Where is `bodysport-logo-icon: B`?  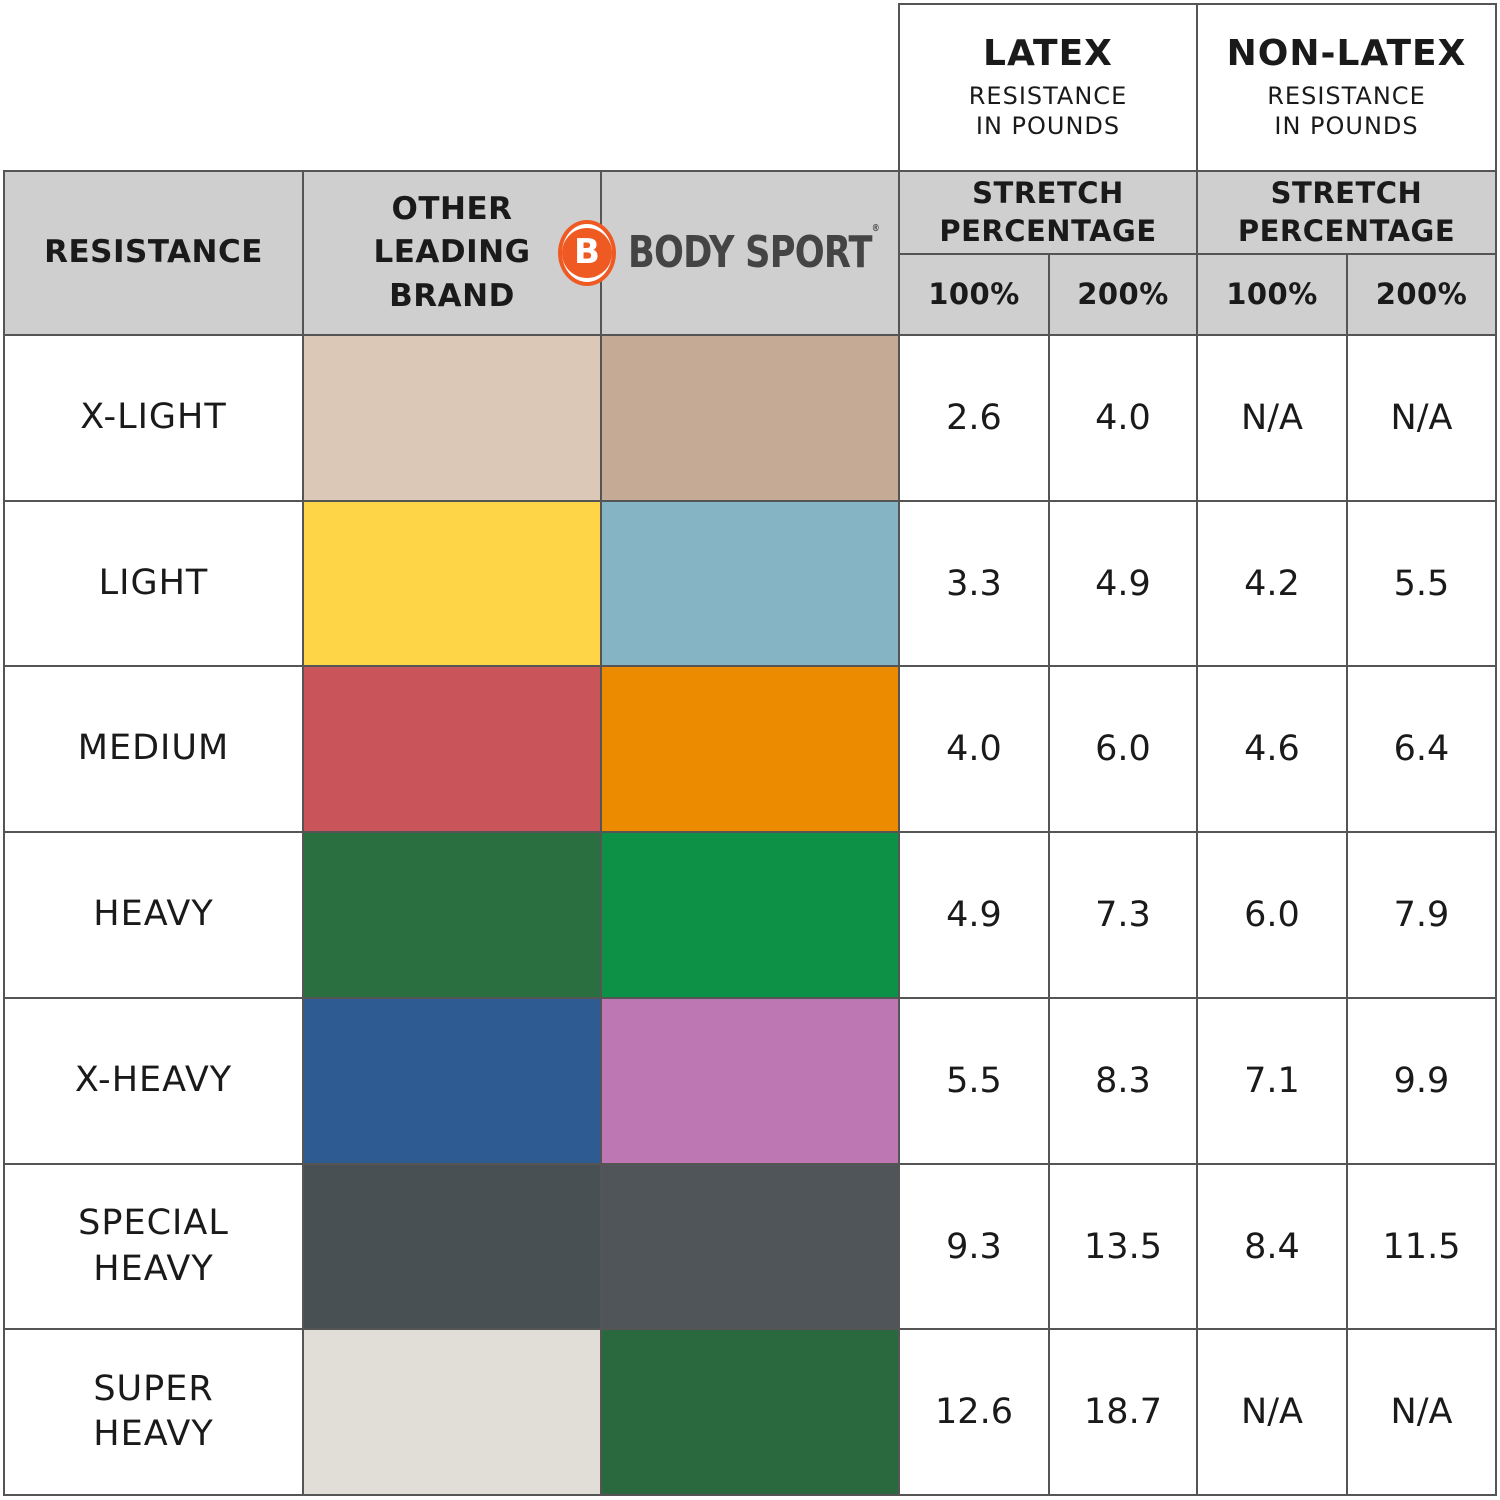 bodysport-logo-icon: B is located at coordinates (587, 253).